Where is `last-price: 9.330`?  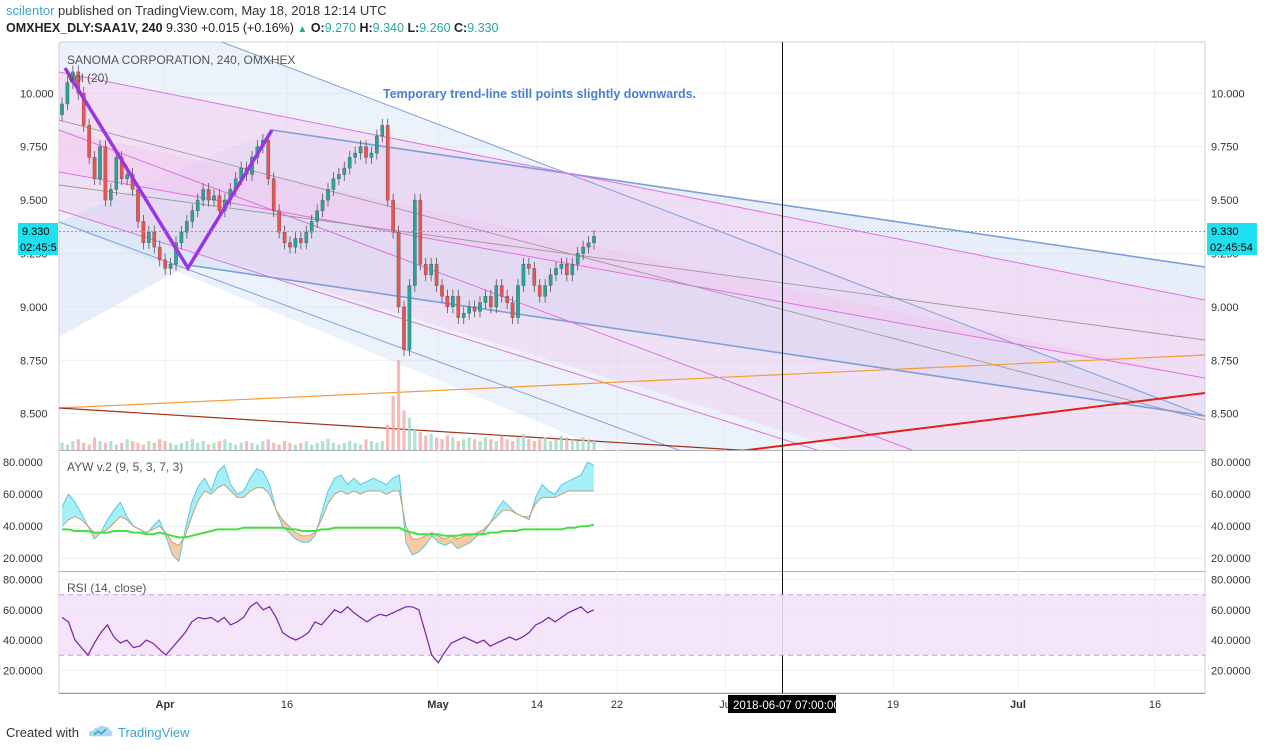
last-price: 9.330 is located at coordinates (182, 28).